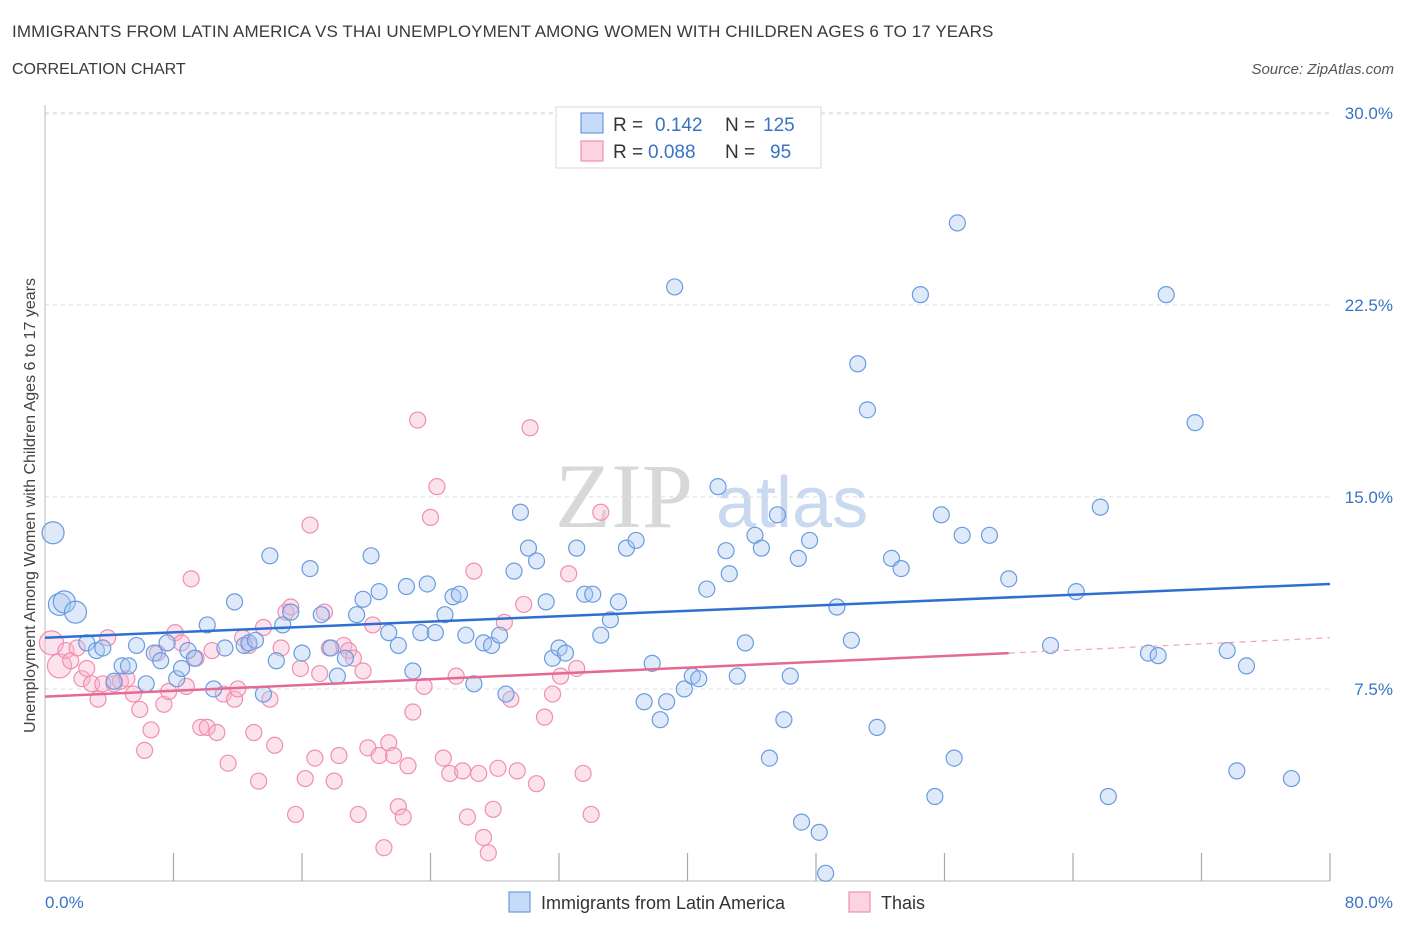  I want to click on legend-n-value-1: 125, so click(779, 125).